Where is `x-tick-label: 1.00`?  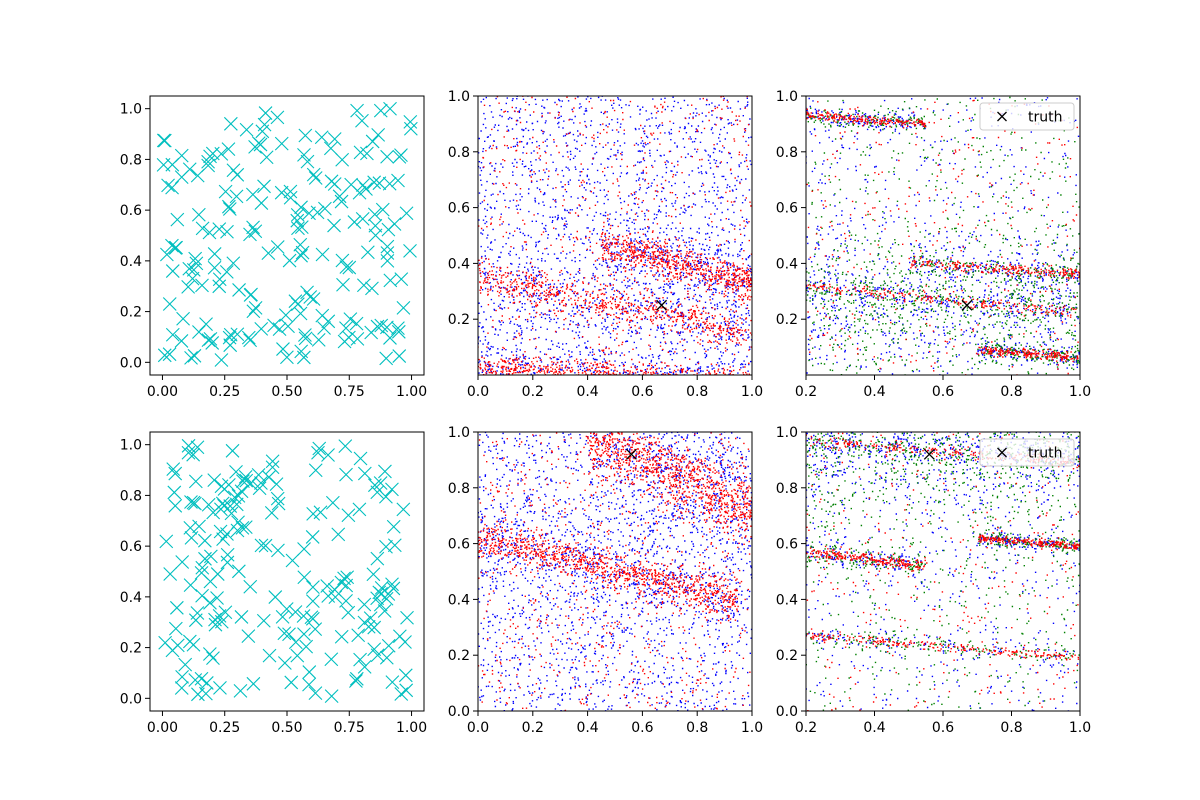 x-tick-label: 1.00 is located at coordinates (411, 728).